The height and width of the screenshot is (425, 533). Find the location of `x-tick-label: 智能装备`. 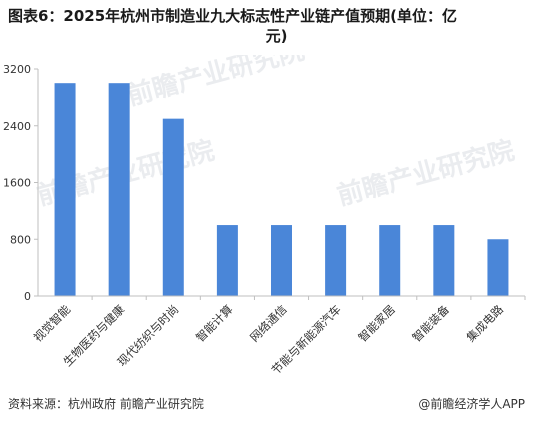

x-tick-label: 智能装备 is located at coordinates (431, 323).